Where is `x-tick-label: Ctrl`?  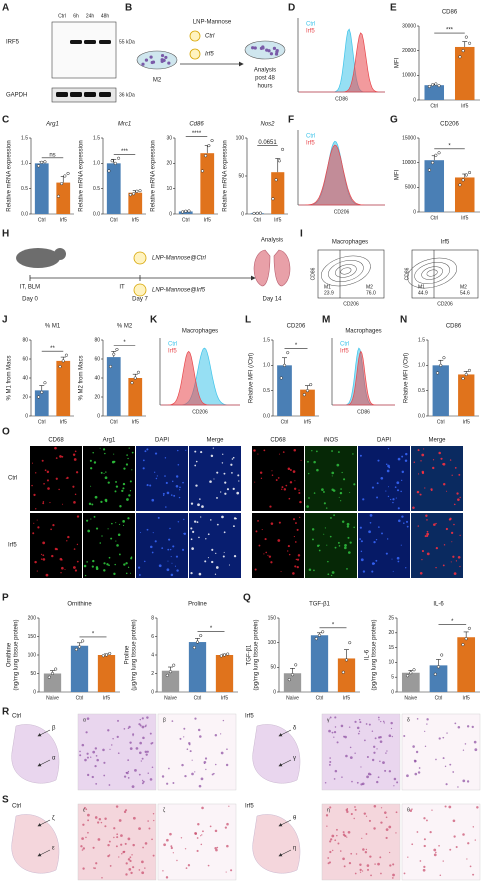 x-tick-label: Ctrl is located at coordinates (285, 422).